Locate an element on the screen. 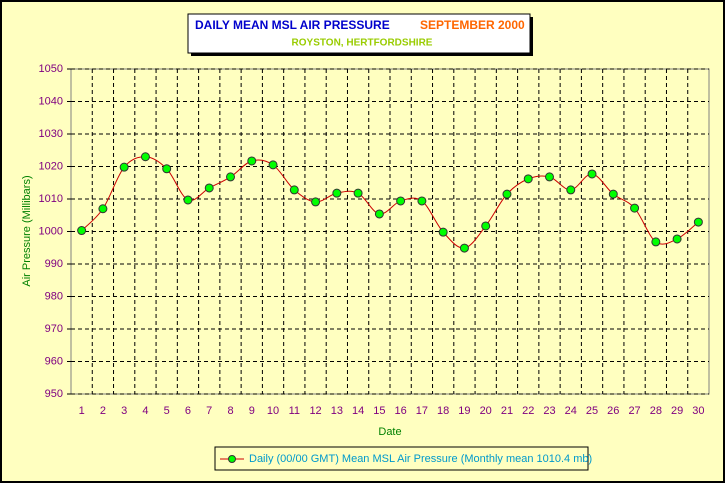 This screenshot has height=483, width=725. x-tick-label: 2 is located at coordinates (103, 411).